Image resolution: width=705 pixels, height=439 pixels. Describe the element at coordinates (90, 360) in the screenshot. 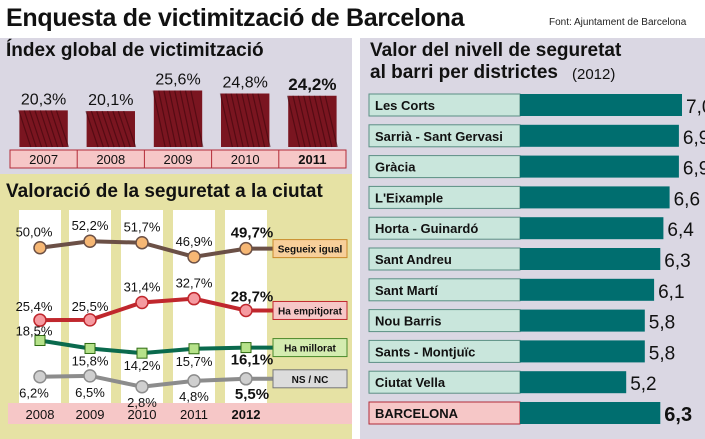

I see `series-value-label: 15,8%` at that location.